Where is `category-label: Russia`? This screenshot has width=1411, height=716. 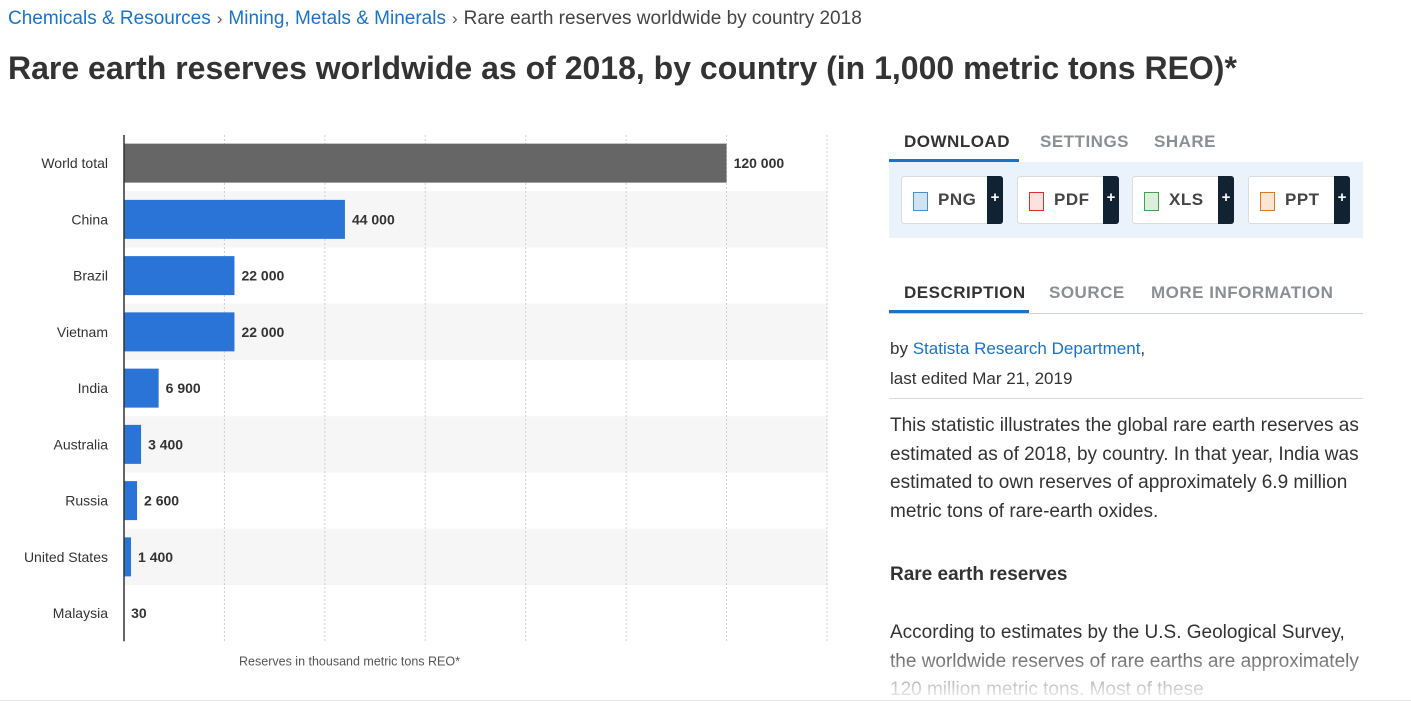
category-label: Russia is located at coordinates (86, 501).